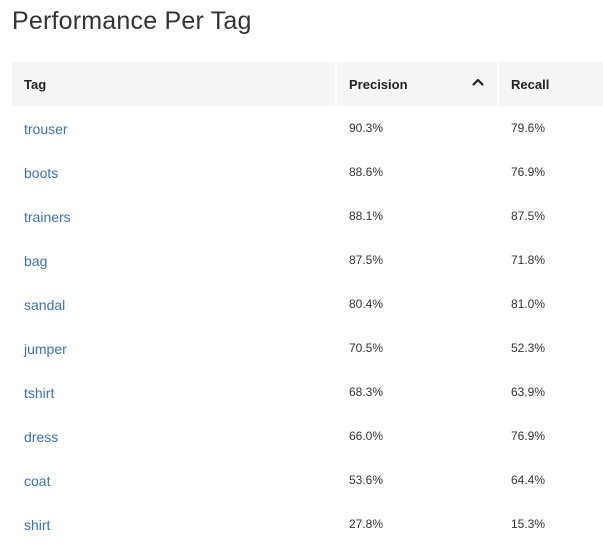 The height and width of the screenshot is (554, 603). Describe the element at coordinates (41, 437) in the screenshot. I see `tag-link-label: dress` at that location.